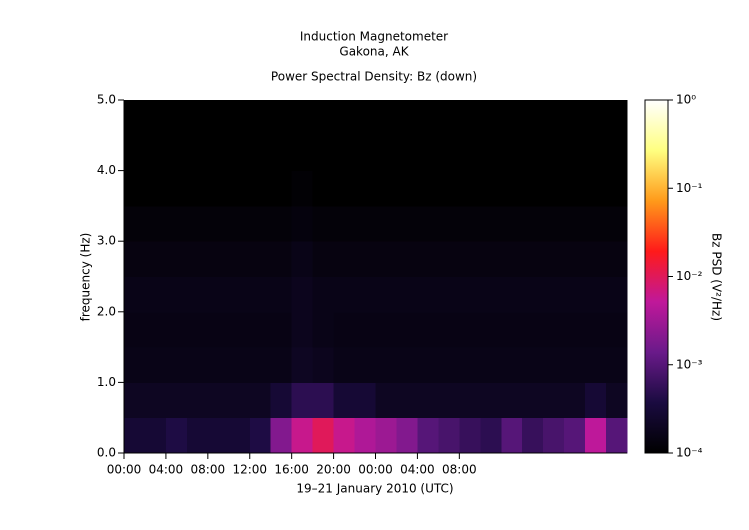 This screenshot has height=530, width=749. I want to click on colorbar-tick-label: 10⁻¹, so click(689, 188).